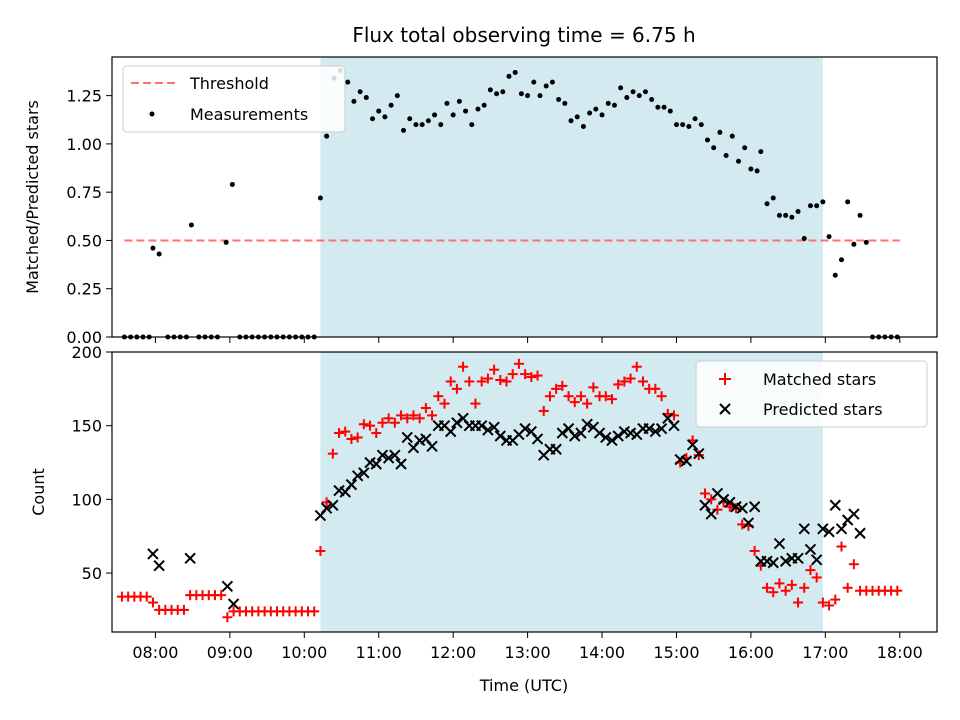  Describe the element at coordinates (84, 240) in the screenshot. I see `y-tick-label: 0.50` at that location.